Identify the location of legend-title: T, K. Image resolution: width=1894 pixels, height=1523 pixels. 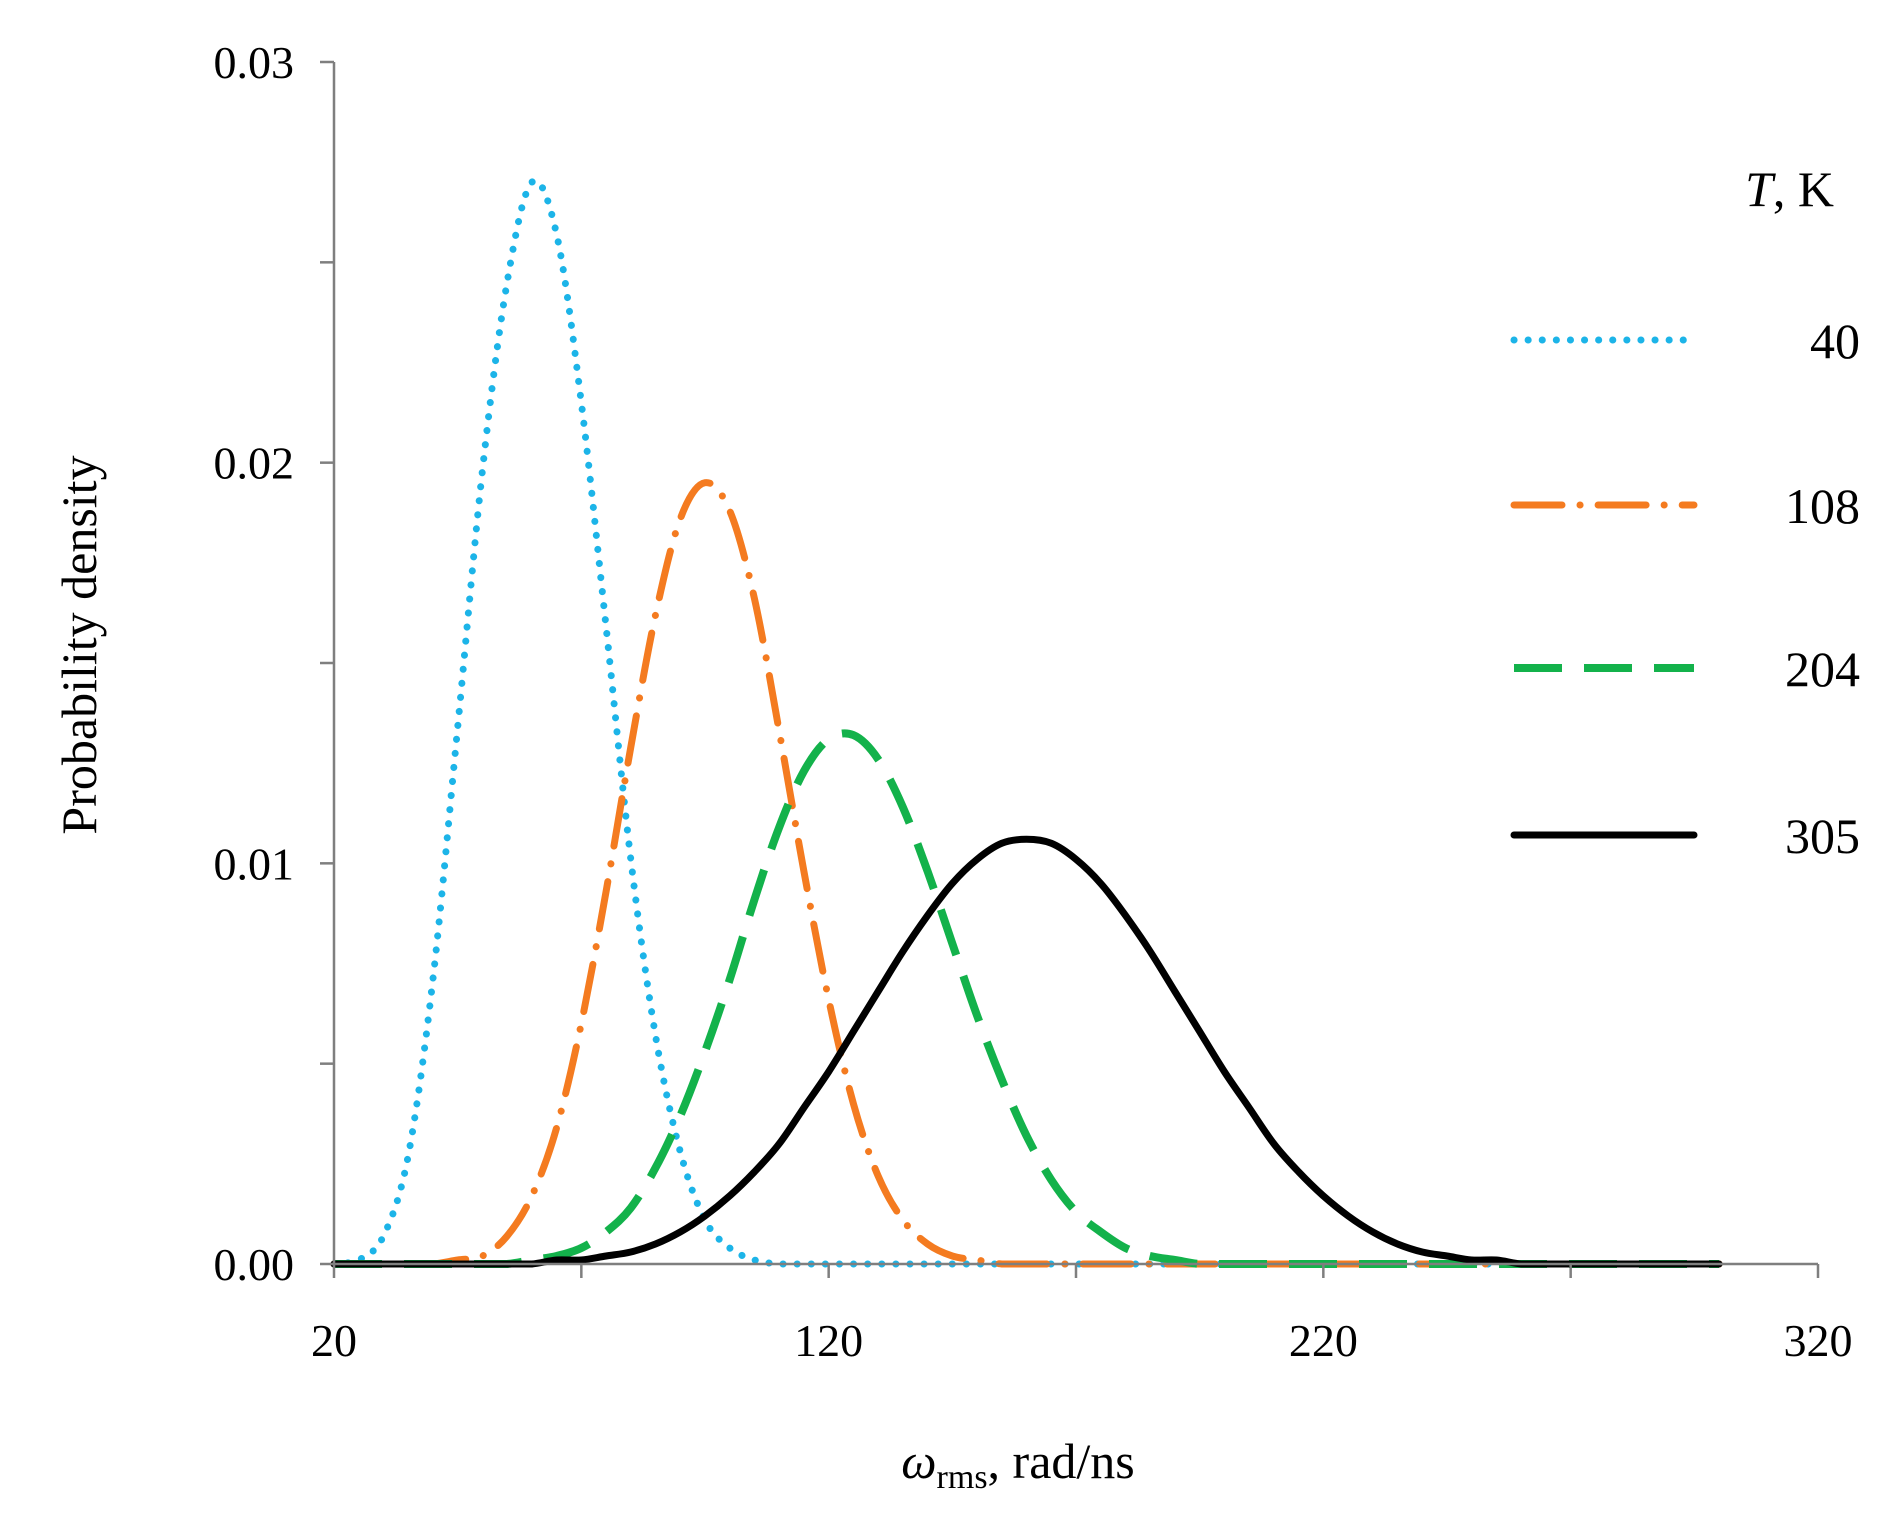
(1789, 189).